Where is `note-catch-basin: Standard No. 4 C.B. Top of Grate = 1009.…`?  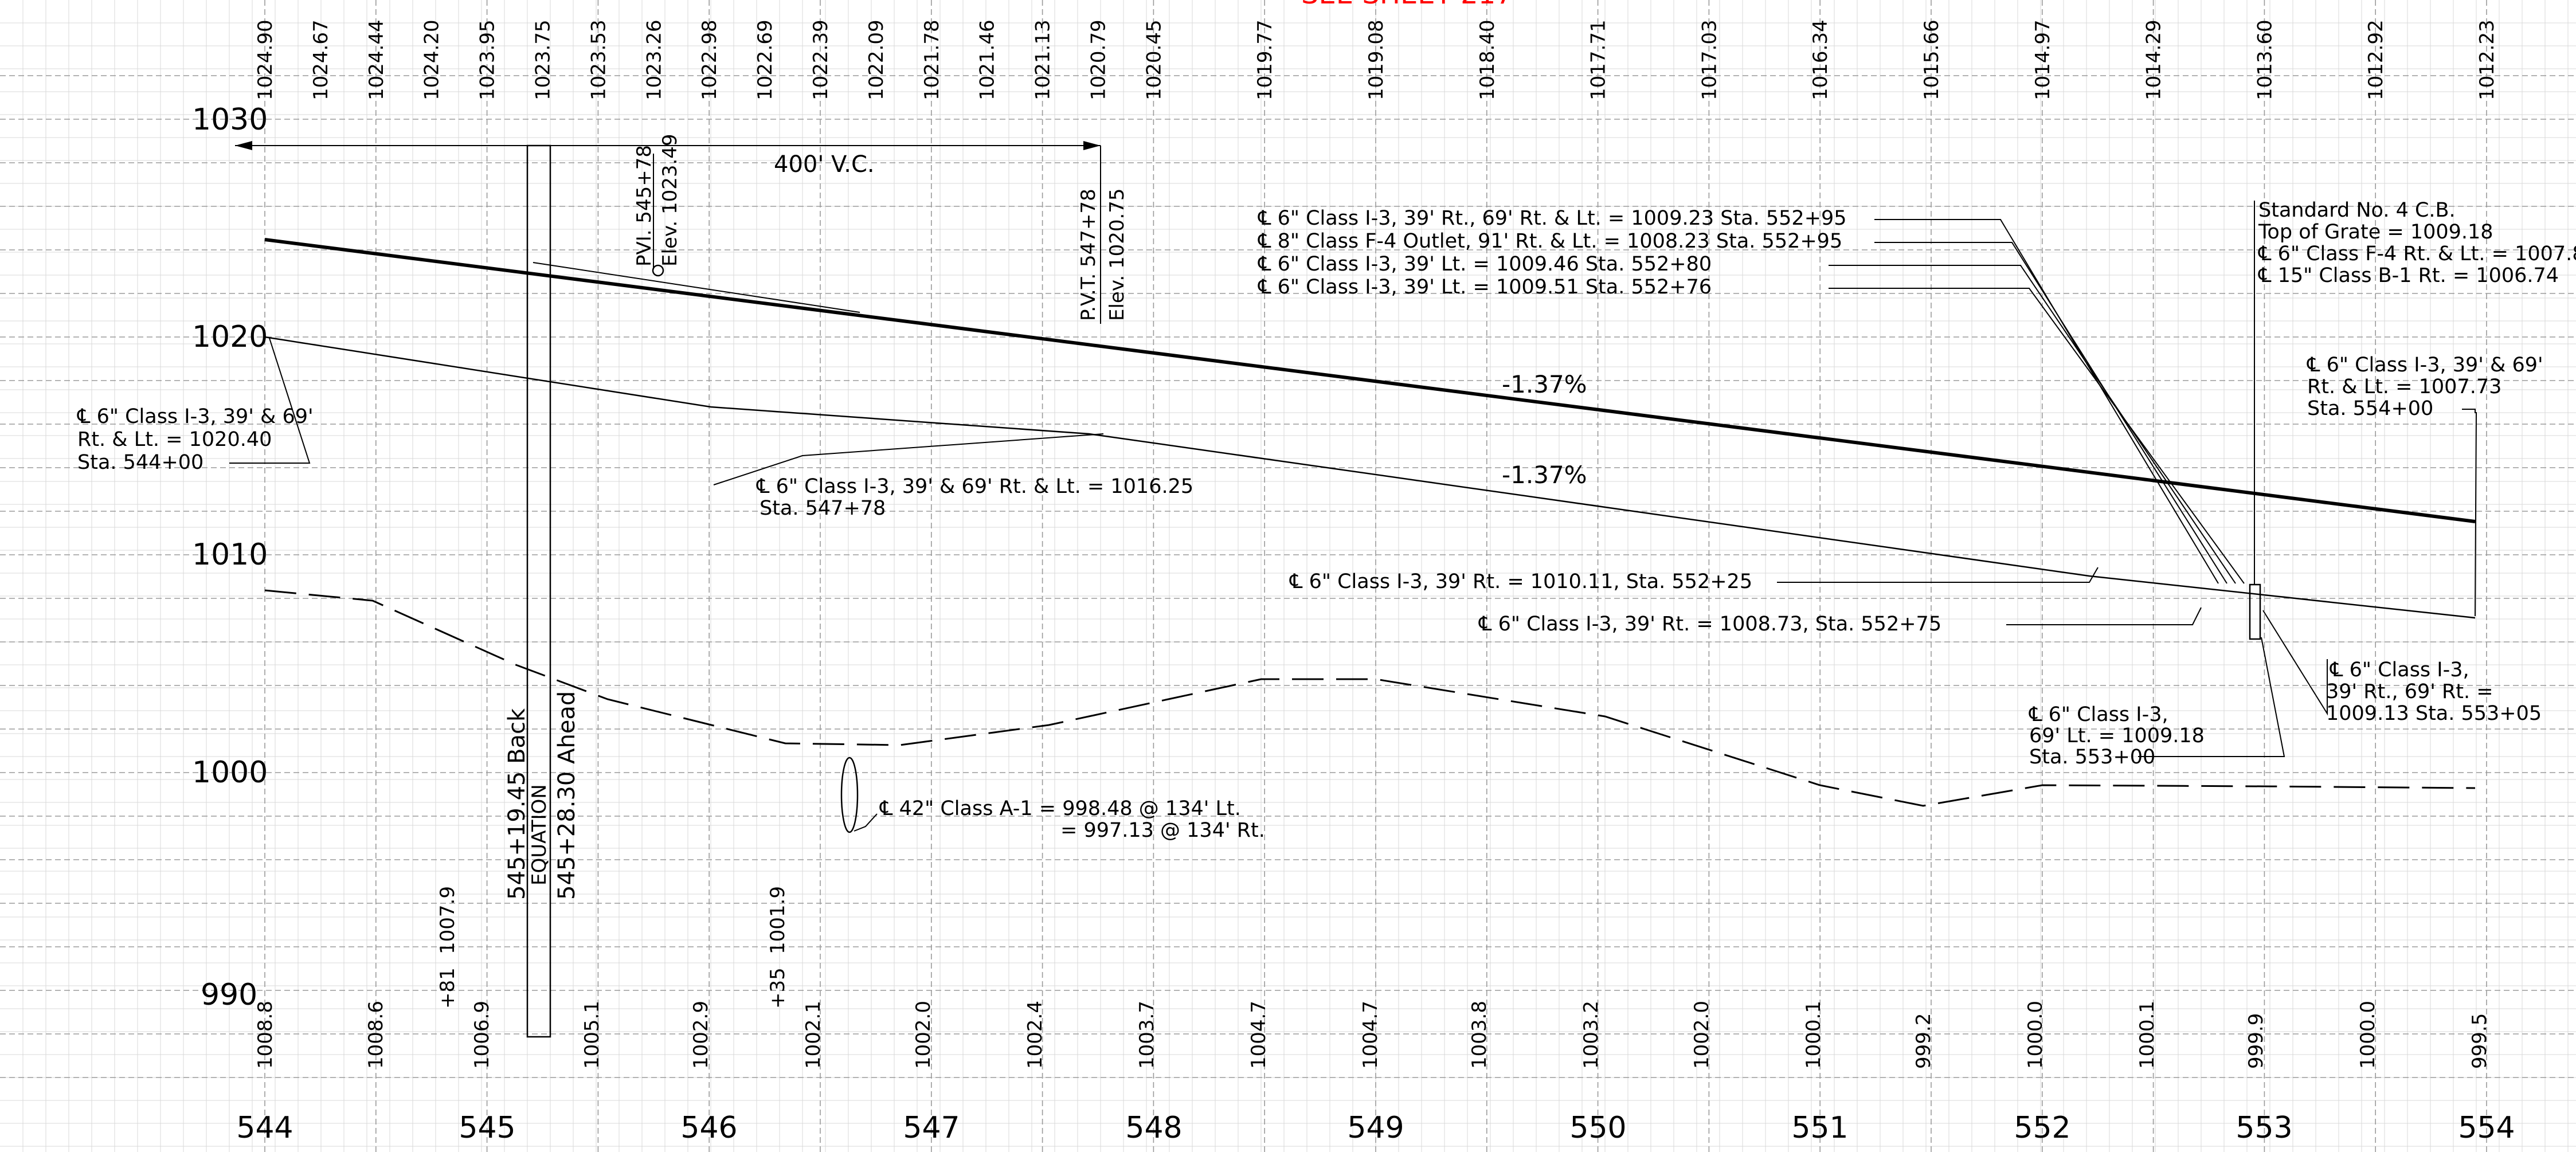 note-catch-basin: Standard No. 4 C.B. Top of Grate = 1009.… is located at coordinates (2412, 420).